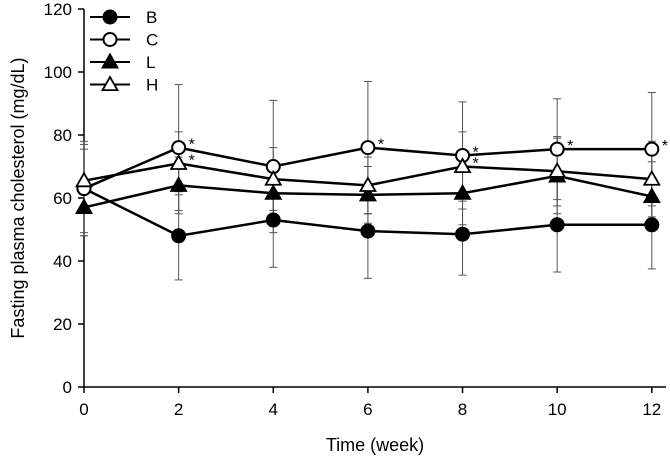 The image size is (670, 460). Describe the element at coordinates (62, 324) in the screenshot. I see `y-tick-label: 20` at that location.